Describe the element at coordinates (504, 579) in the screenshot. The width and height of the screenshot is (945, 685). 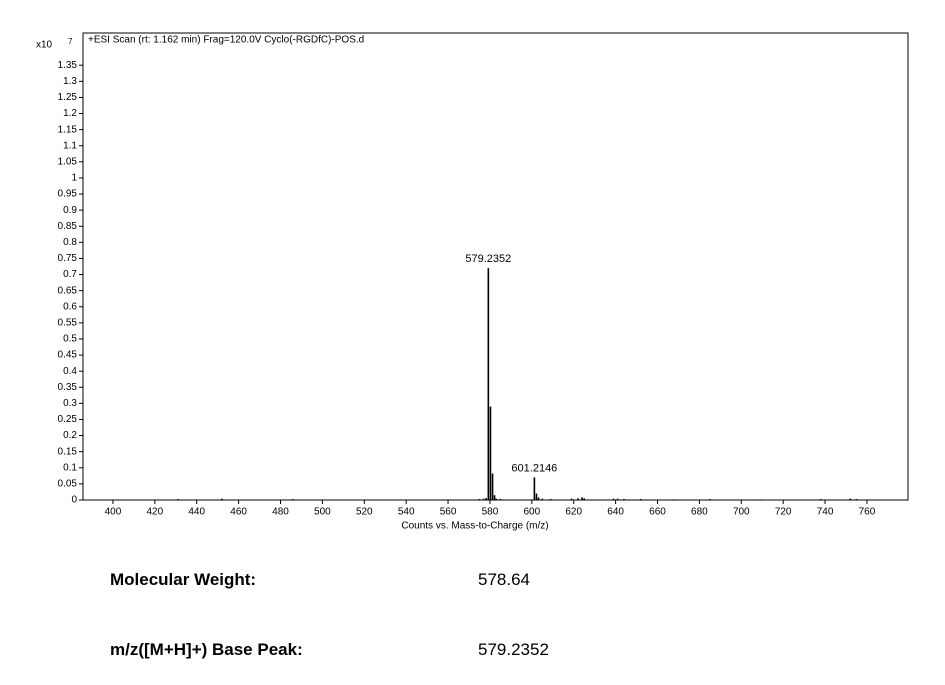
I see `info-value: 578.64` at that location.